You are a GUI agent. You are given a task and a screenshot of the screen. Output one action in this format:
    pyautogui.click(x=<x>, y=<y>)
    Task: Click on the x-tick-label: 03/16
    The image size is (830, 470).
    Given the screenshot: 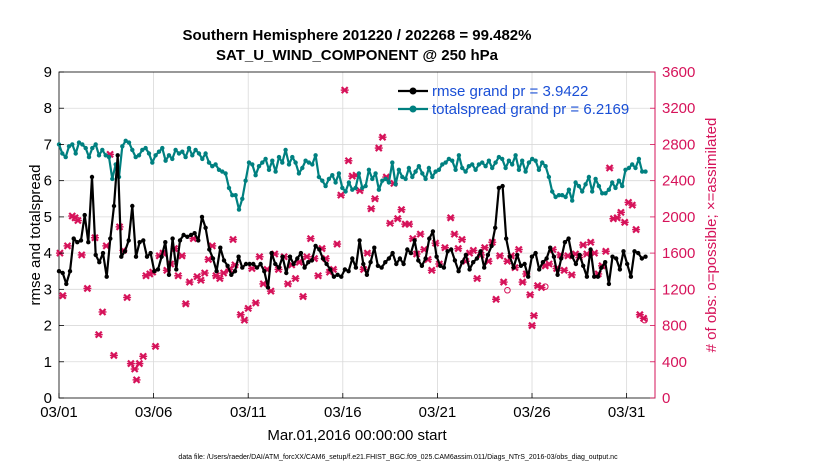 What is the action you would take?
    pyautogui.click(x=343, y=412)
    